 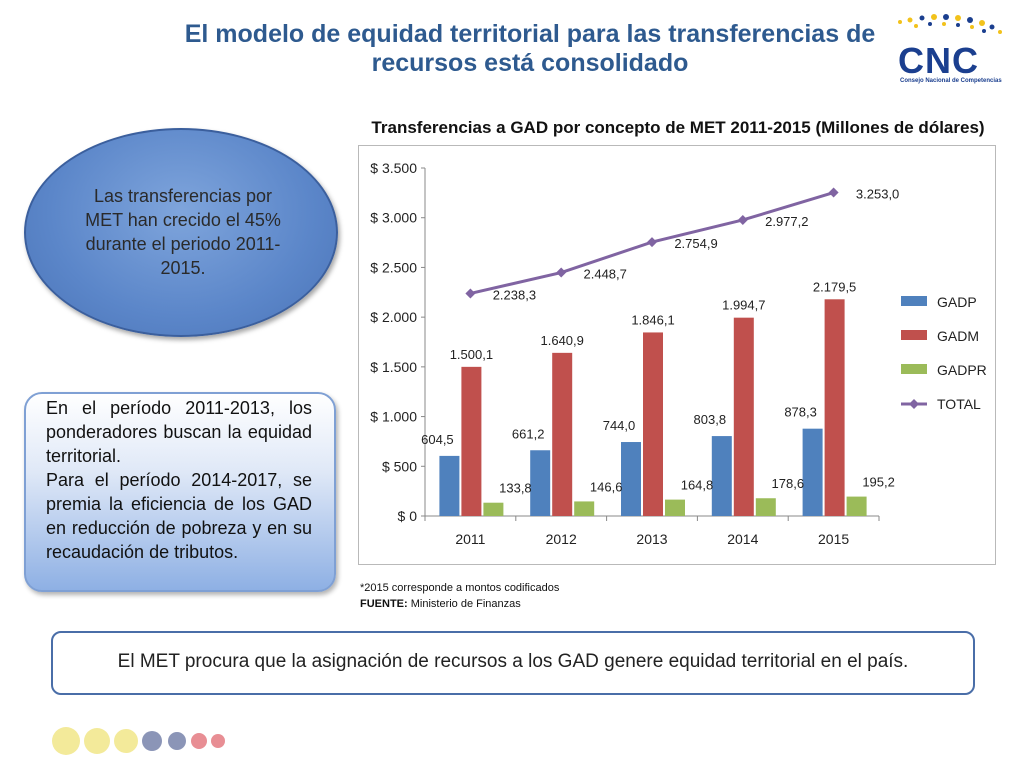 I want to click on bar-label-gadm: 1.846,1, so click(x=652, y=319).